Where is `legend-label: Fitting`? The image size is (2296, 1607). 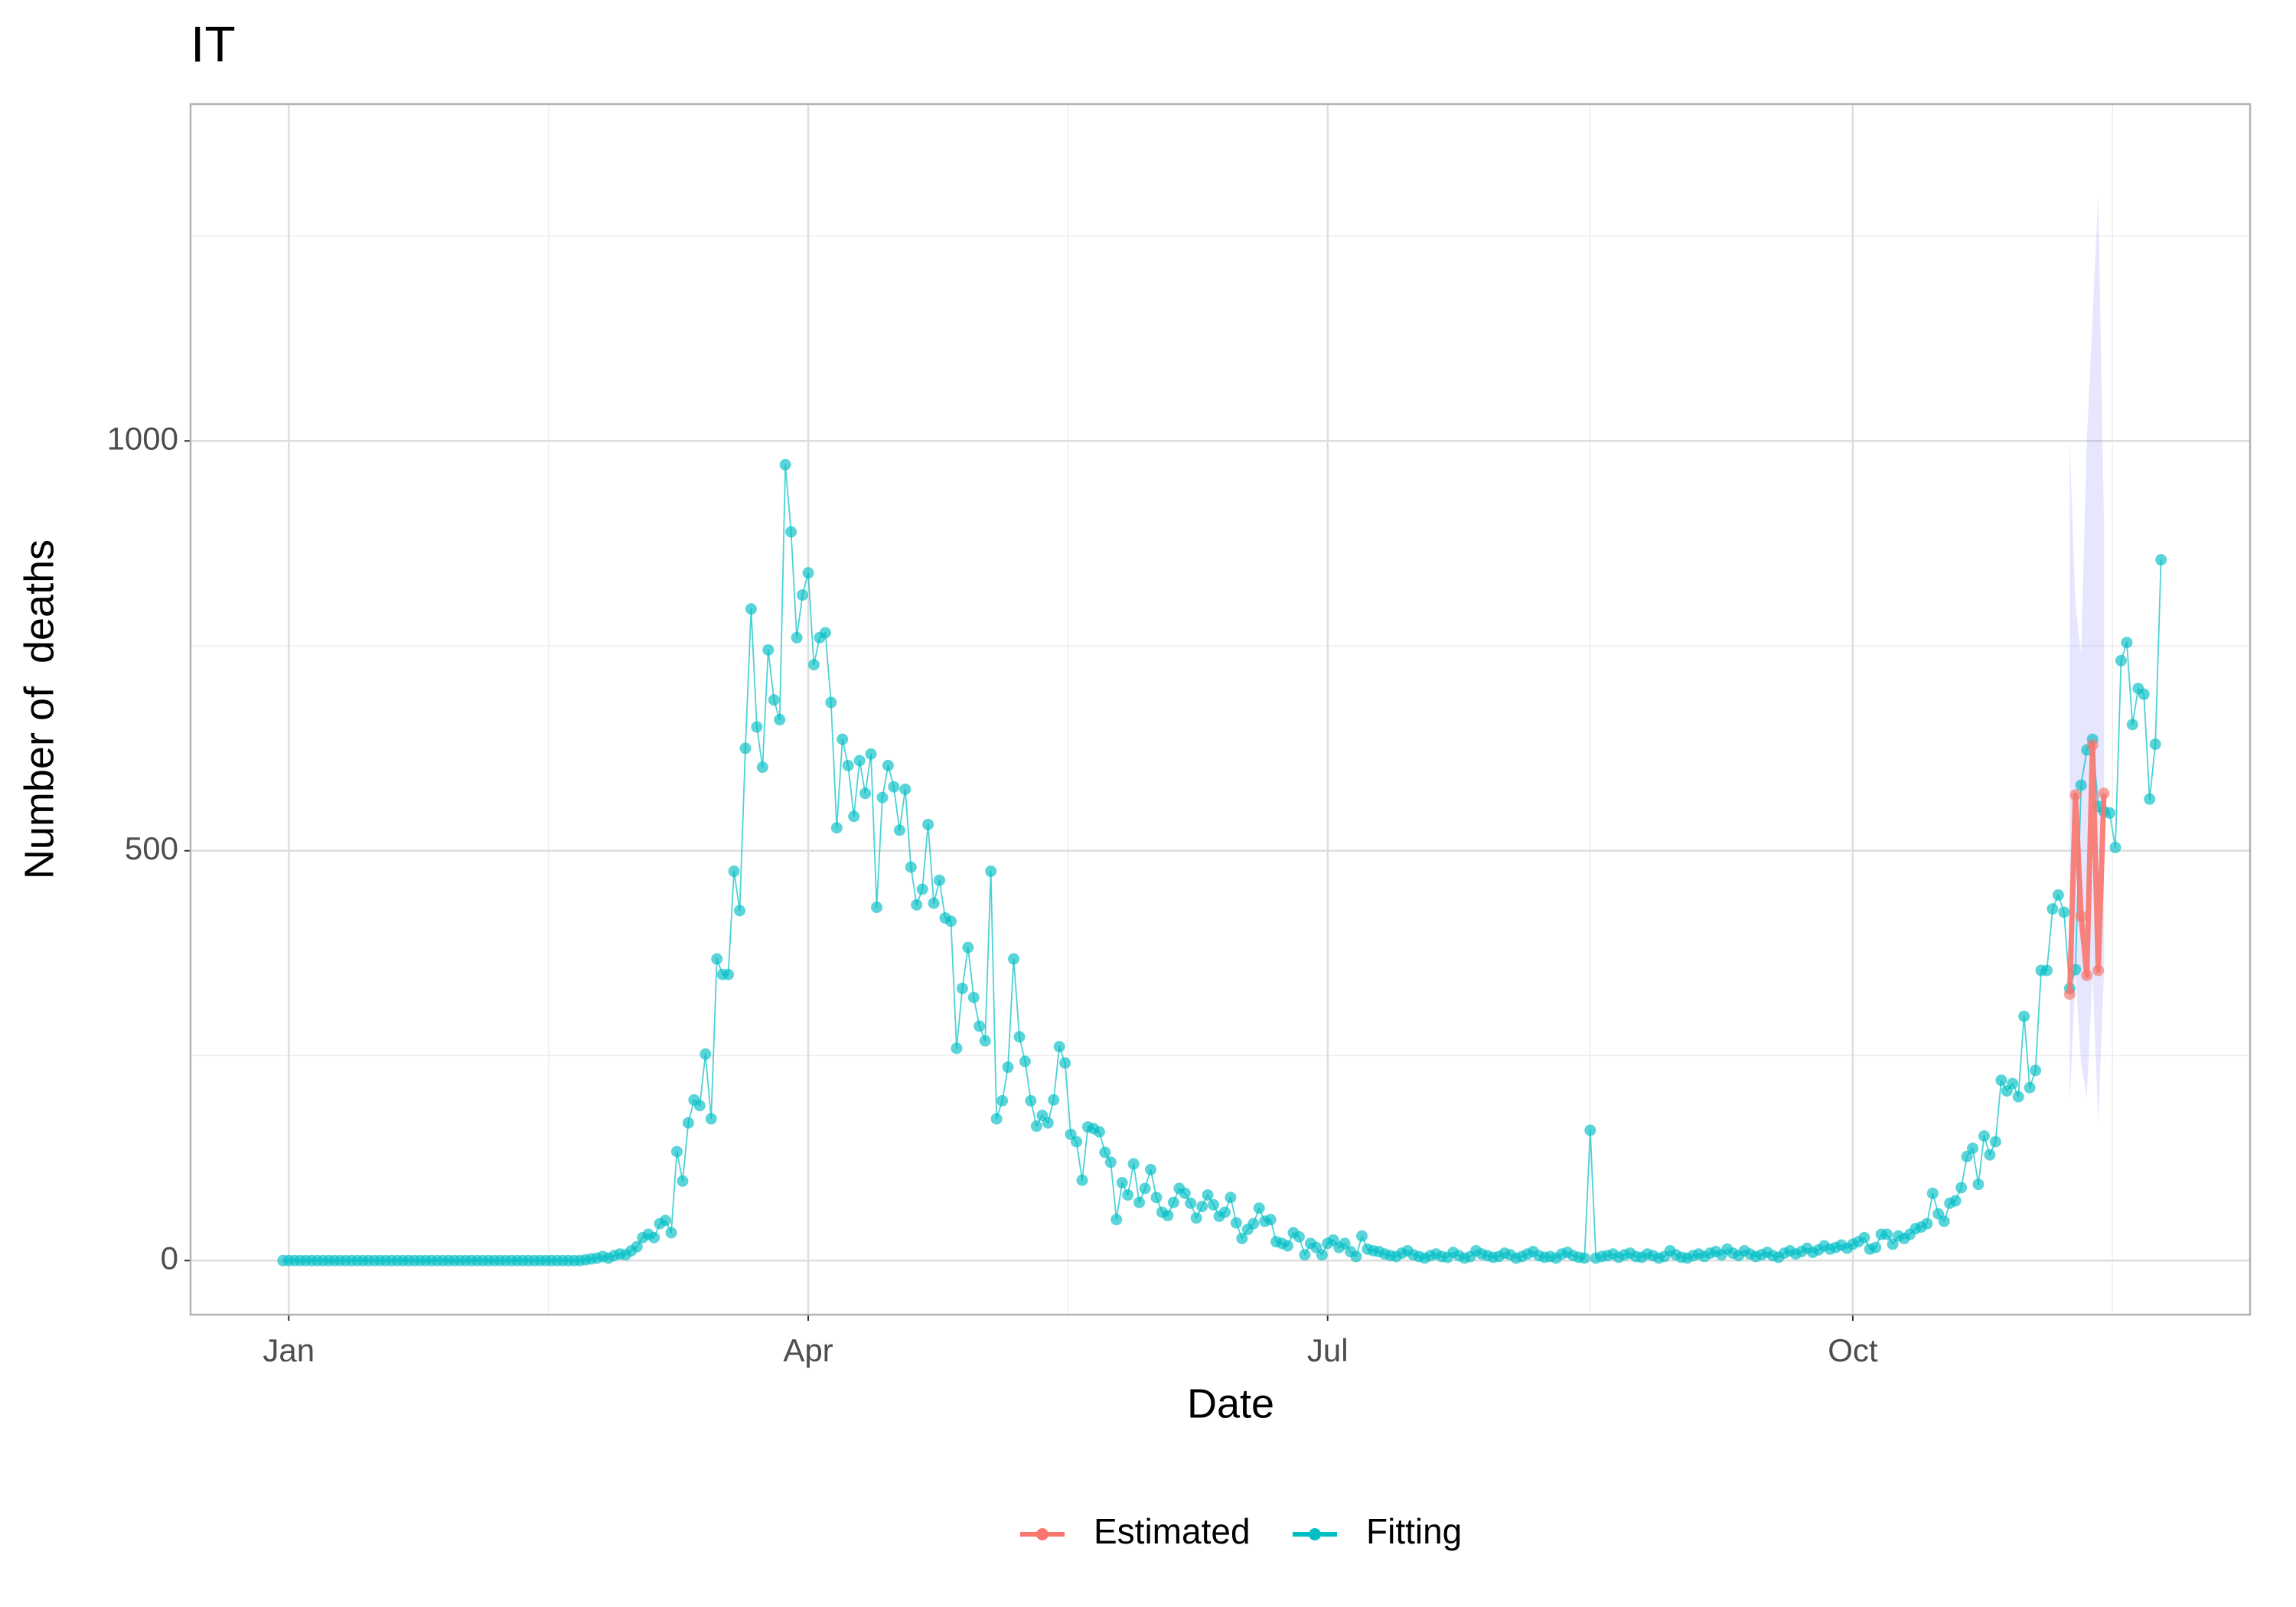
legend-label: Fitting is located at coordinates (1414, 1531).